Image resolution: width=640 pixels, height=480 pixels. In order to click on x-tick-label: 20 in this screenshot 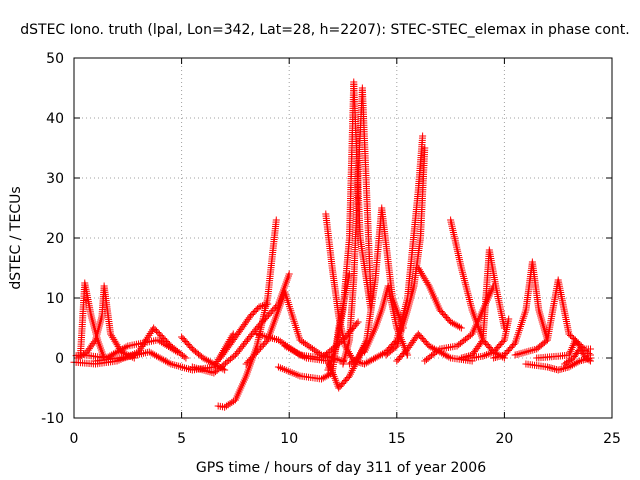, I will do `click(504, 439)`.